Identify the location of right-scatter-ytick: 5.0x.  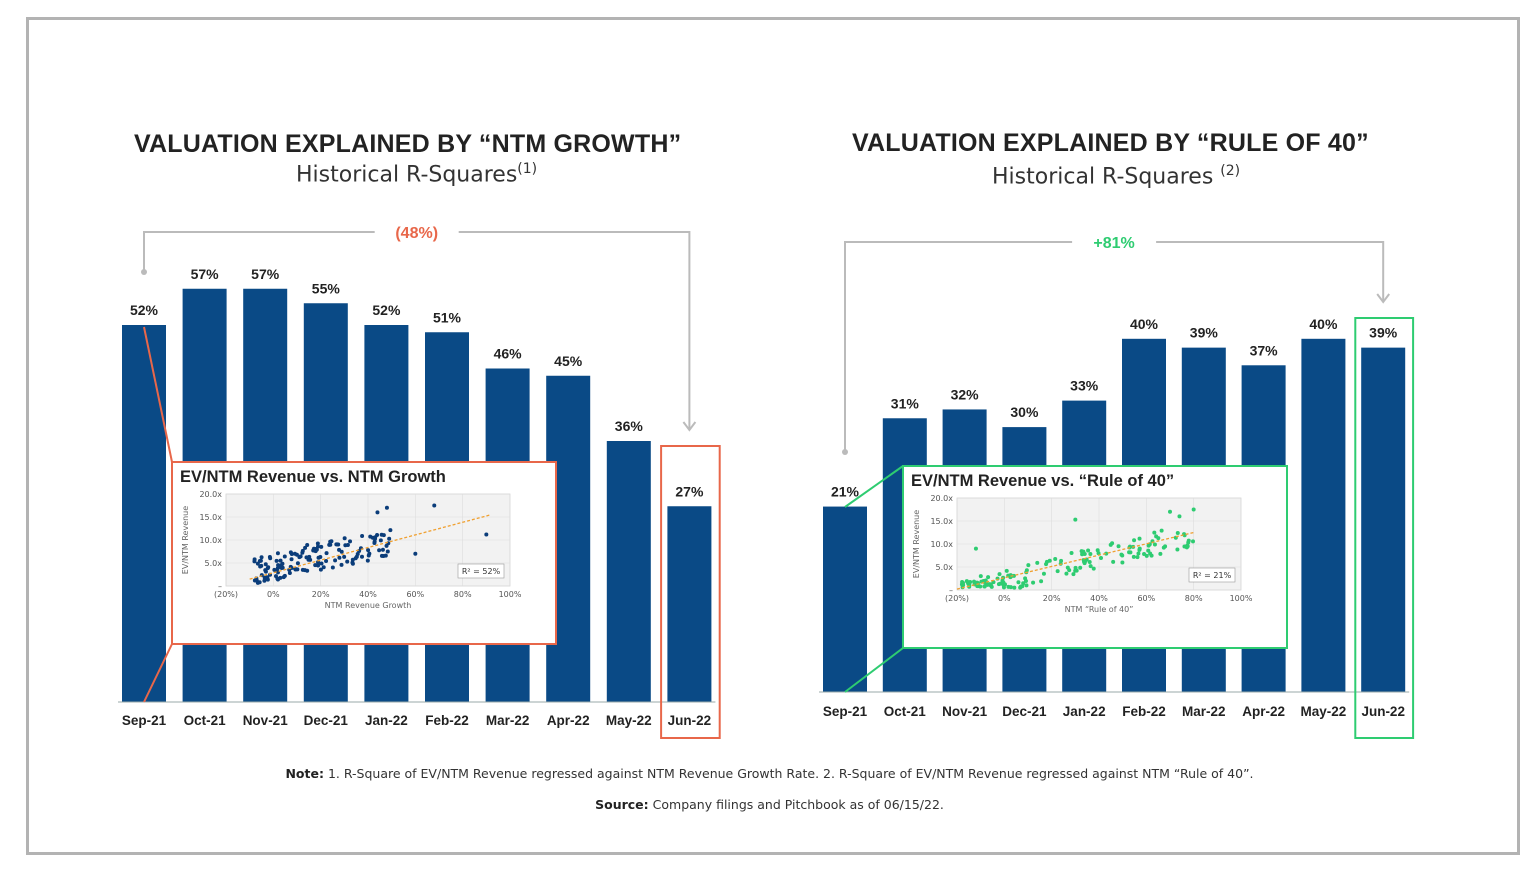
(945, 567).